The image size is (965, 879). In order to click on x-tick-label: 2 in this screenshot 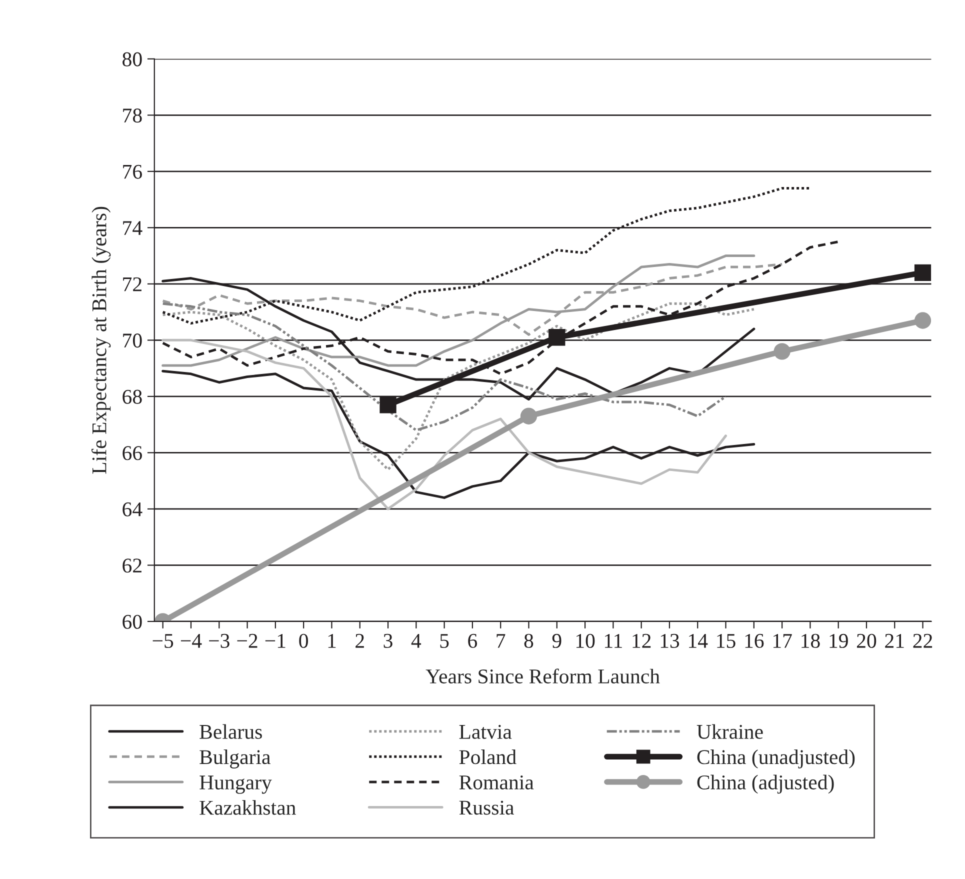, I will do `click(360, 641)`.